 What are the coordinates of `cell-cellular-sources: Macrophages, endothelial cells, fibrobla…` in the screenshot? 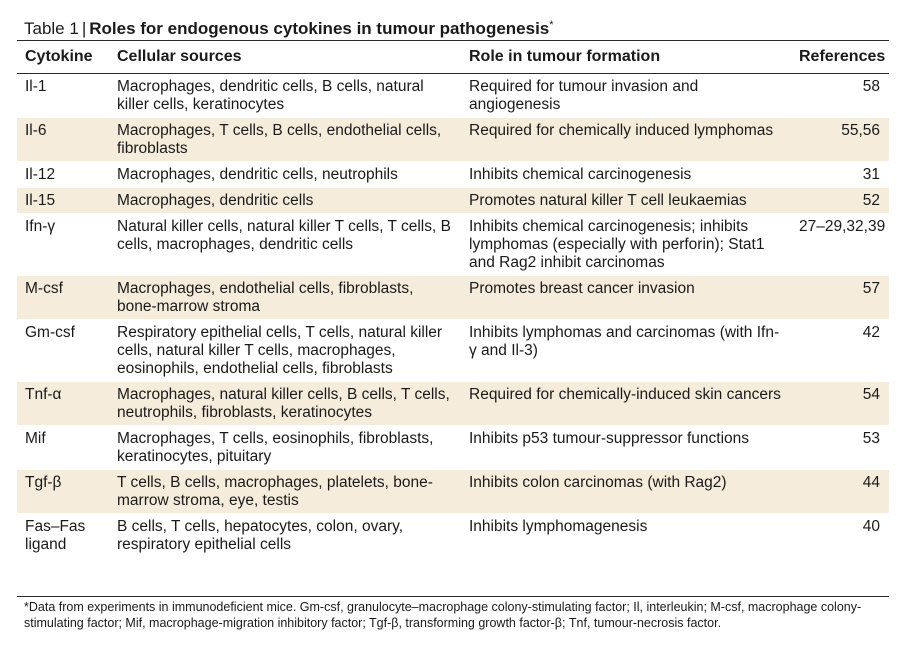 It's located at (285, 297).